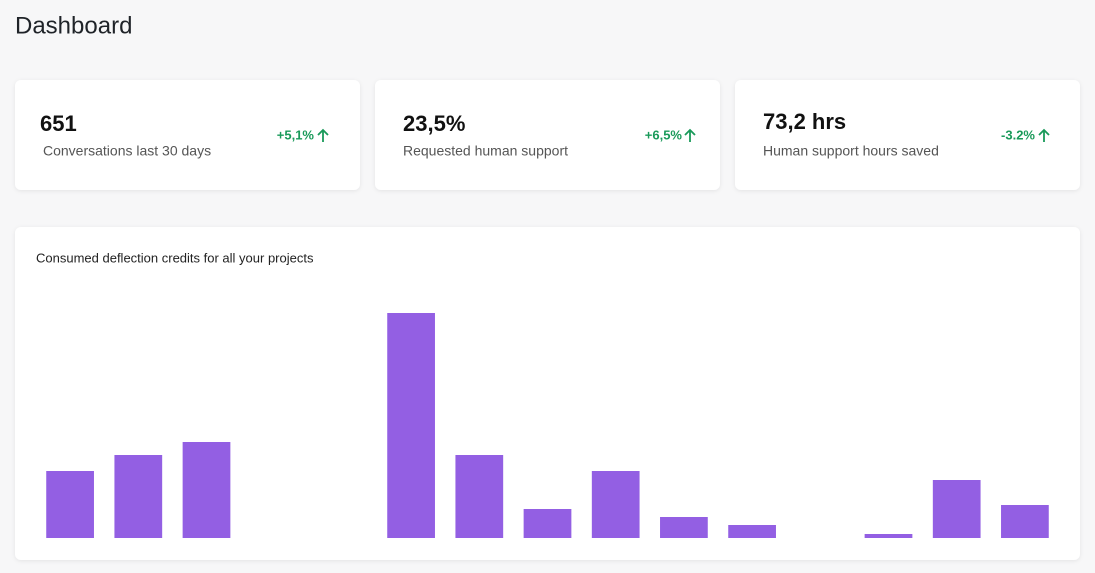 The width and height of the screenshot is (1095, 573). Describe the element at coordinates (485, 151) in the screenshot. I see `stat-label: Requested human support` at that location.